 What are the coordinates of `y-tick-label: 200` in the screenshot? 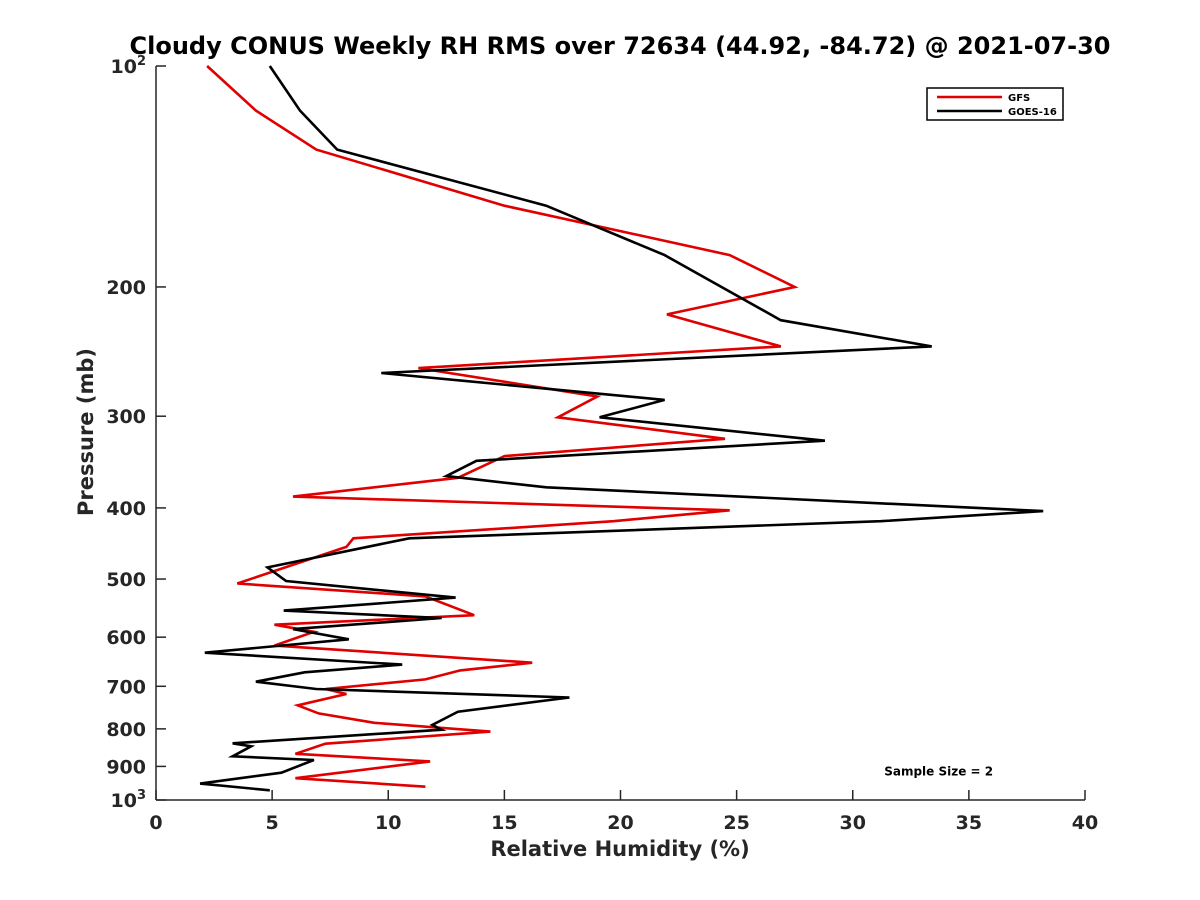 It's located at (126, 288).